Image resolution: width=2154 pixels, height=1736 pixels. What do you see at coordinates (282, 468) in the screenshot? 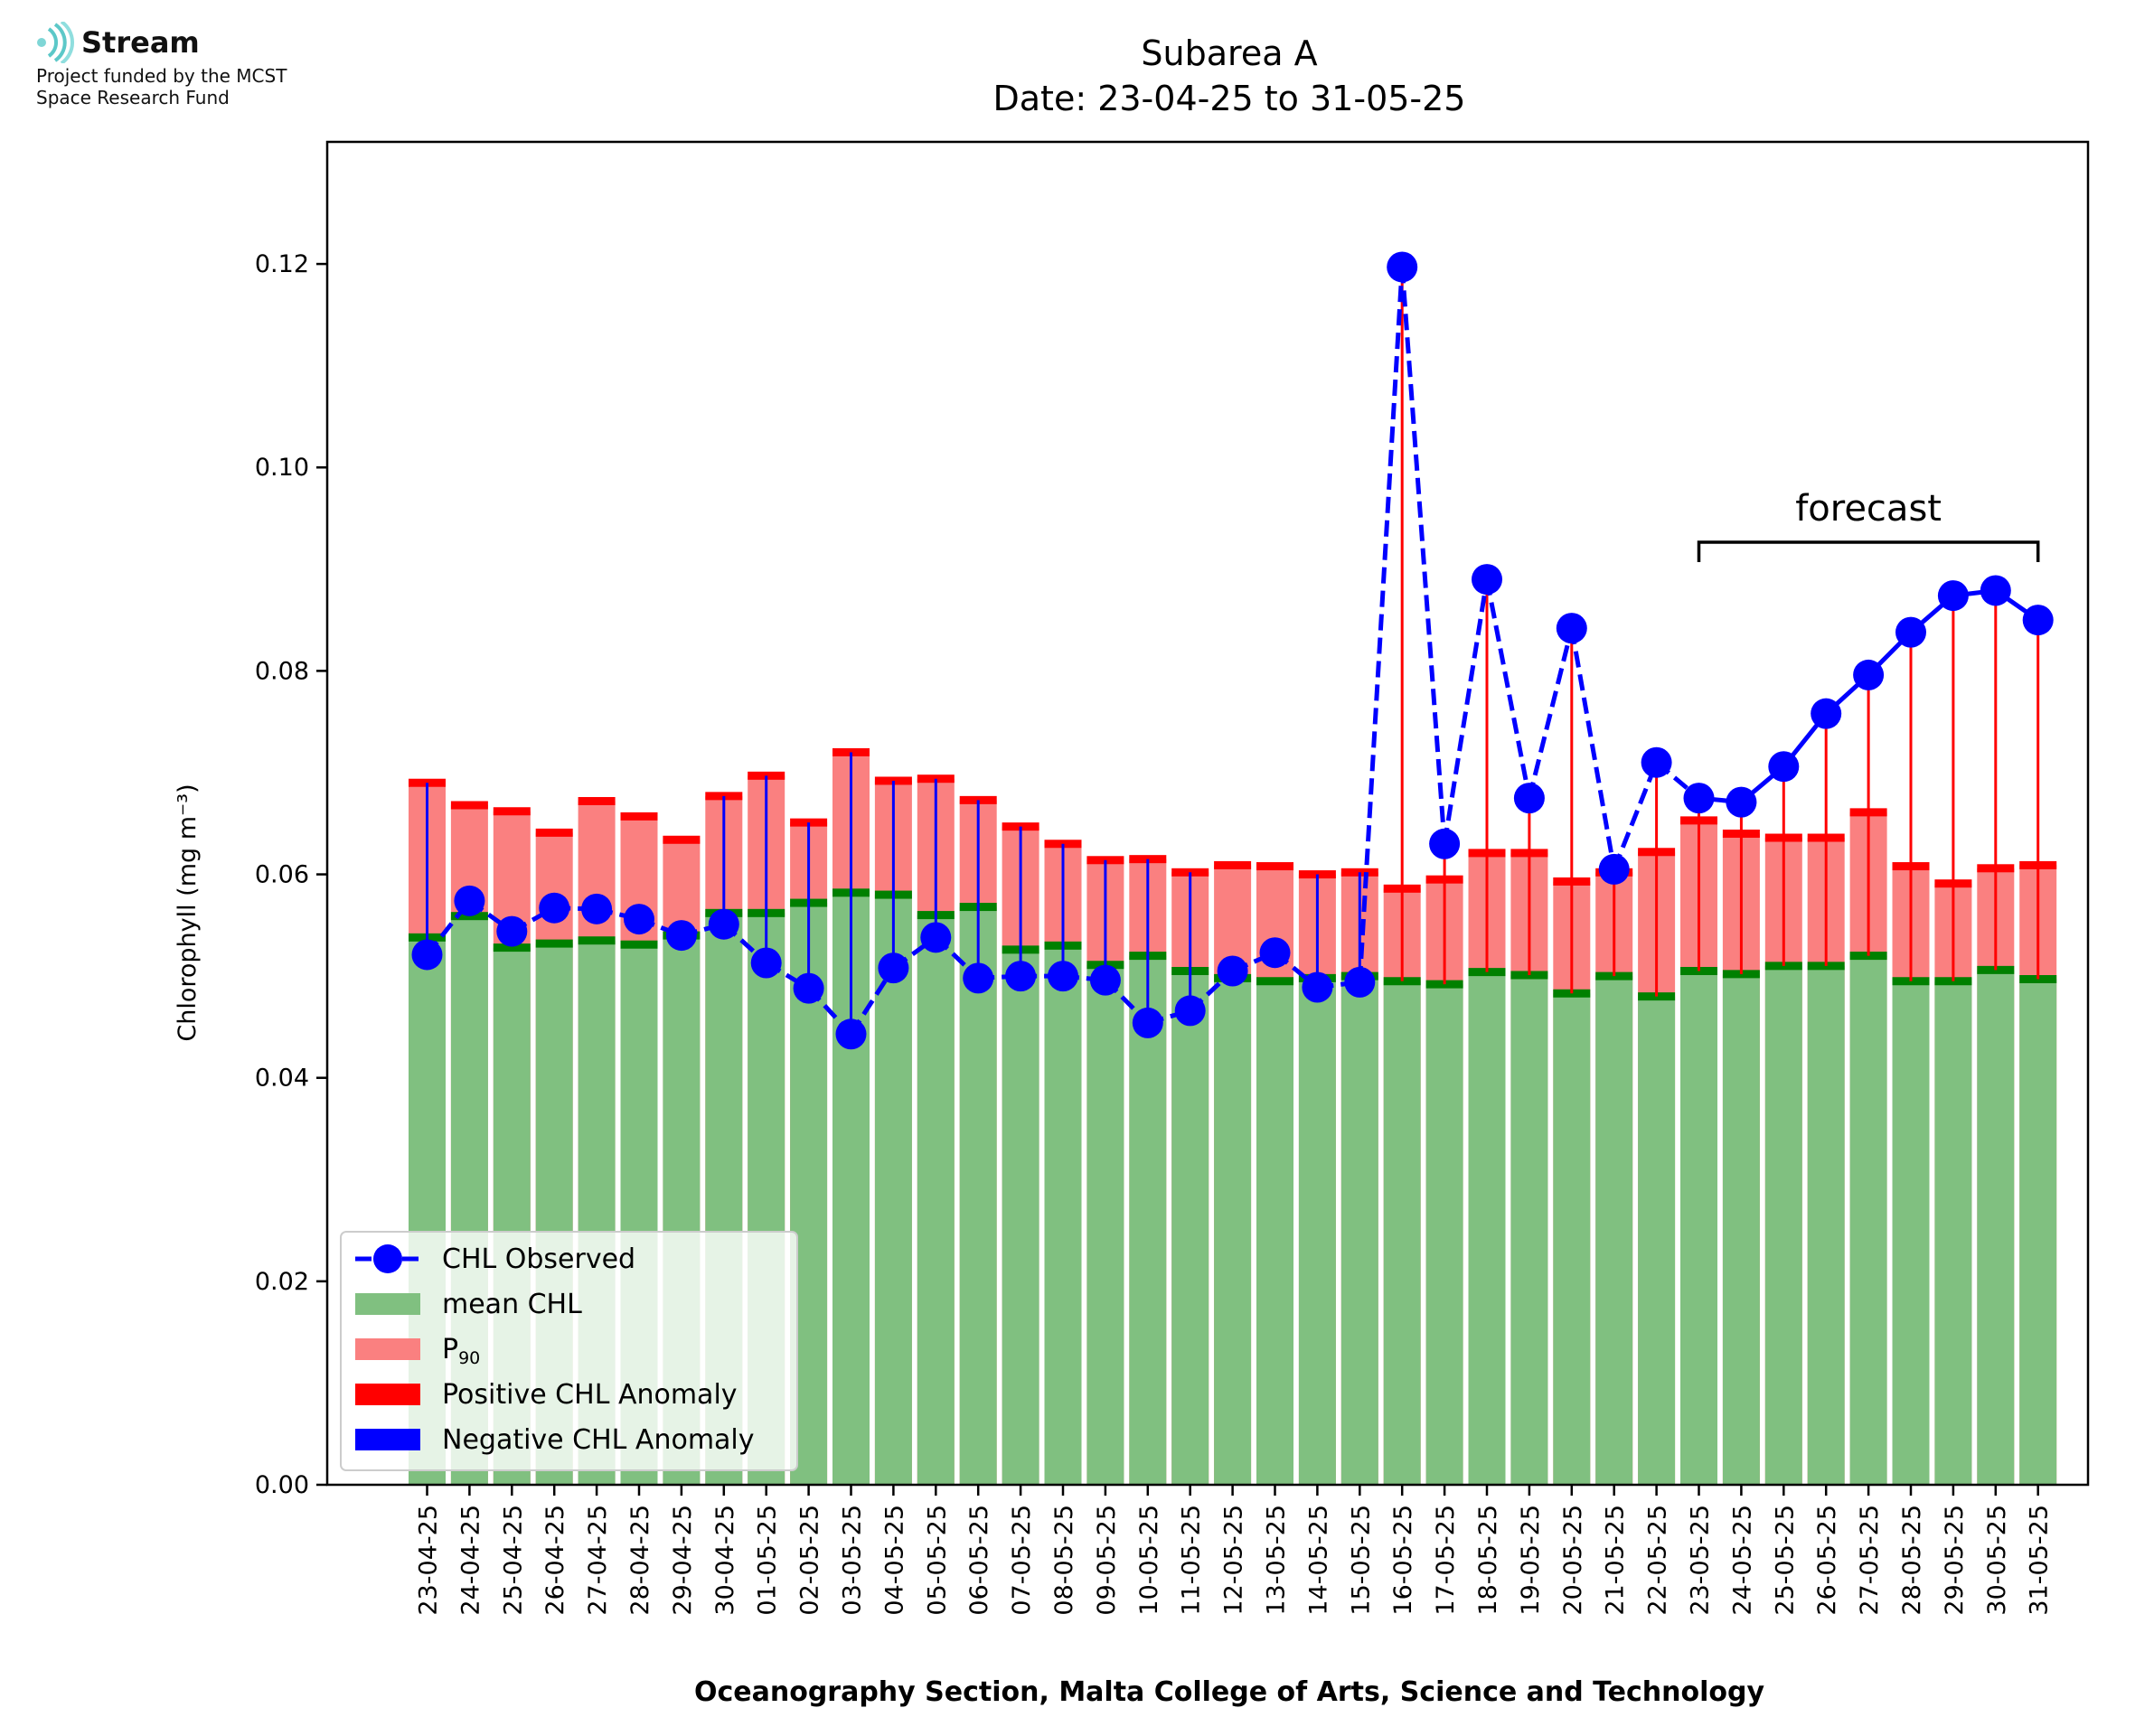
I see `y-tick-label: 0.10` at bounding box center [282, 468].